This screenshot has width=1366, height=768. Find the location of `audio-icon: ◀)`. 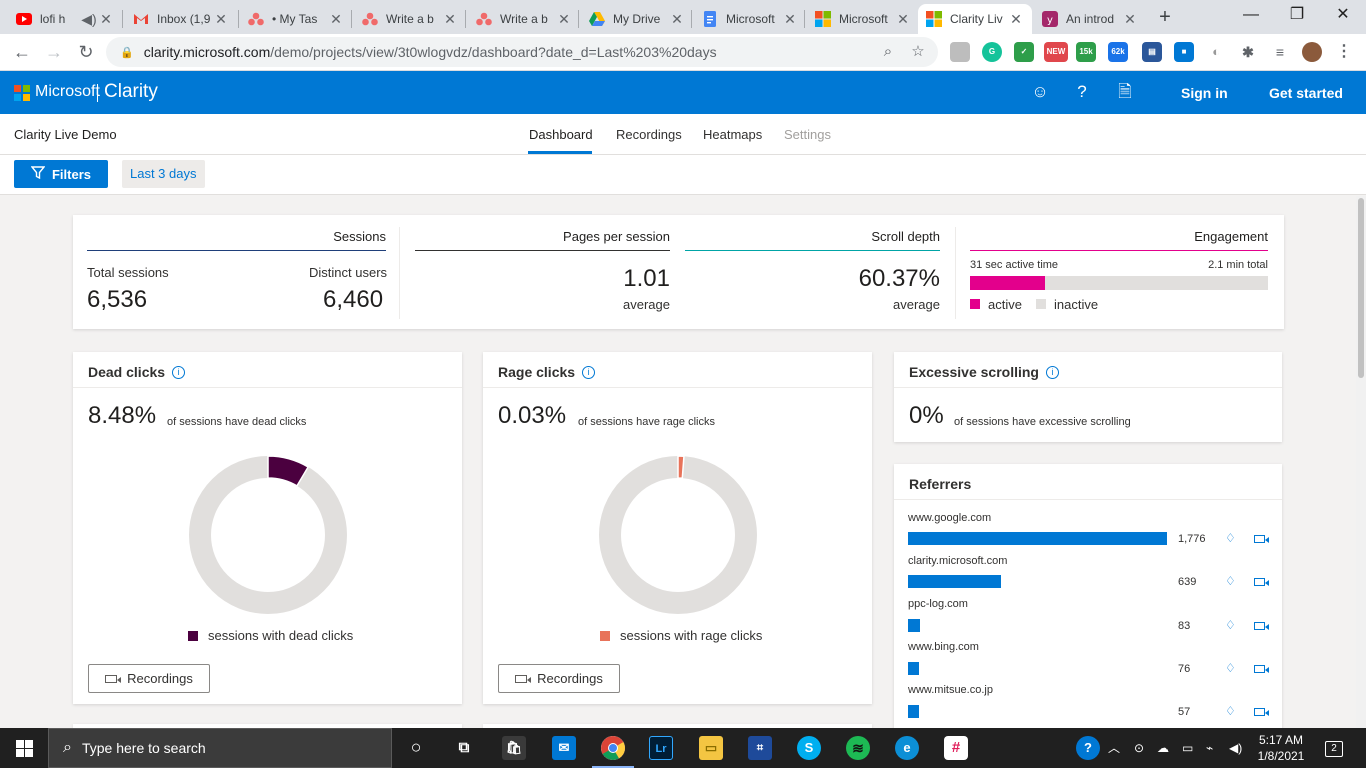

audio-icon: ◀) is located at coordinates (89, 18).